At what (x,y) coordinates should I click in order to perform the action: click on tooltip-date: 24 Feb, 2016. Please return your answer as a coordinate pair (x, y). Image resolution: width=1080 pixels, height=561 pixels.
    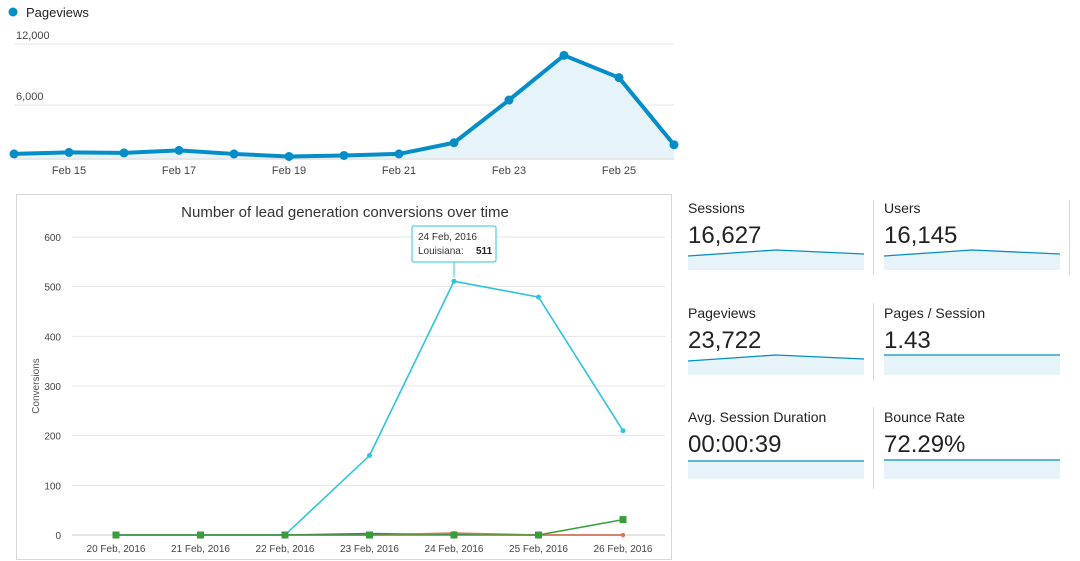
    Looking at the image, I should click on (447, 237).